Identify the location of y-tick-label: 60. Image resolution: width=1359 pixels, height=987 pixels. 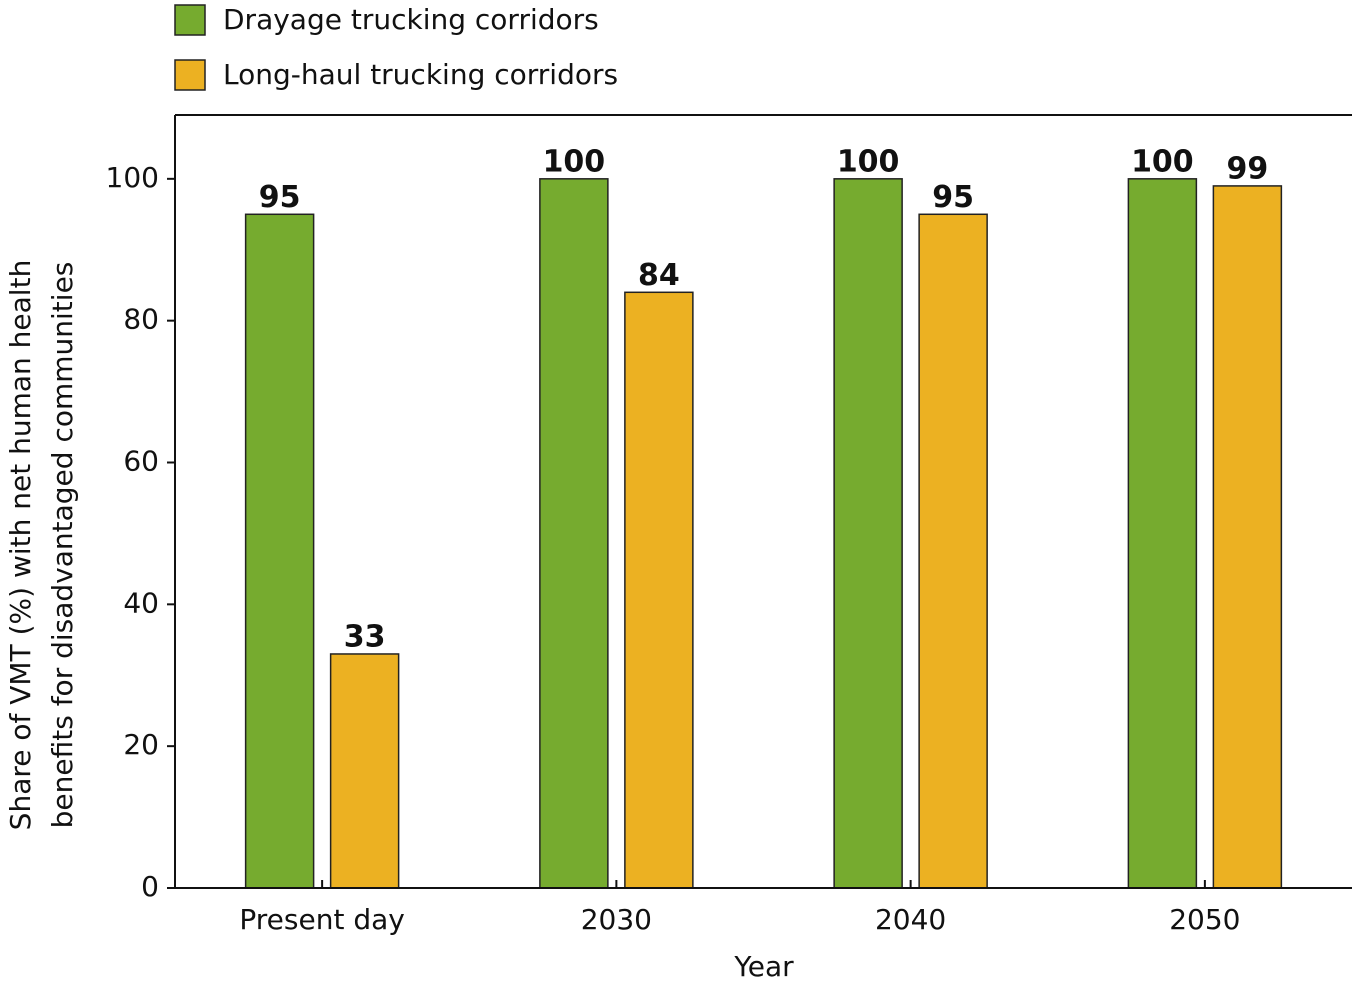
(141, 460).